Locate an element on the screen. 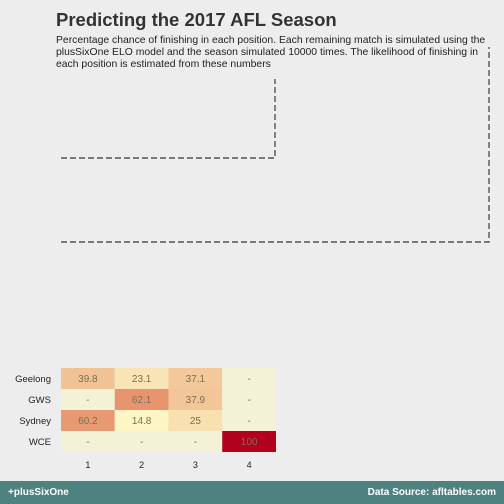 Image resolution: width=504 pixels, height=504 pixels. heatmap-cell-label: 100 is located at coordinates (249, 442).